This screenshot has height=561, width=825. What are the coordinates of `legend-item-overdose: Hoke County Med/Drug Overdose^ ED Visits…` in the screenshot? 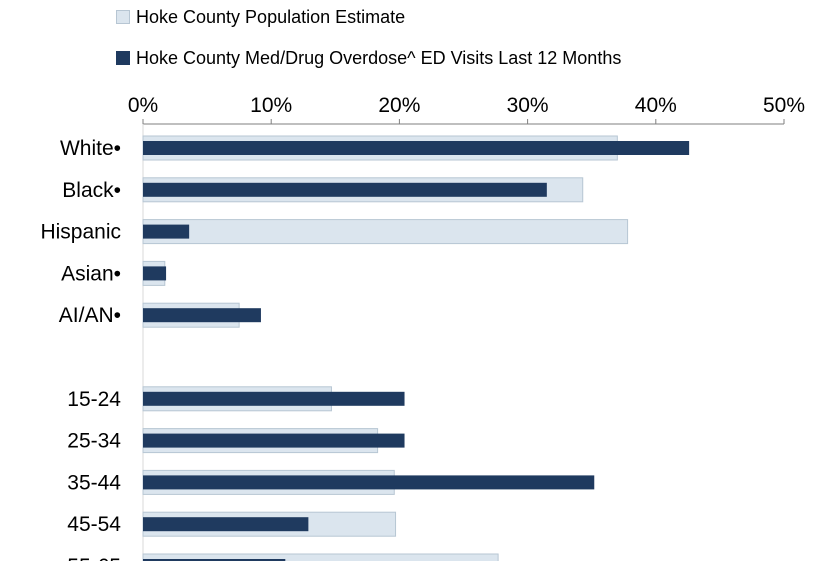 It's located at (368, 58).